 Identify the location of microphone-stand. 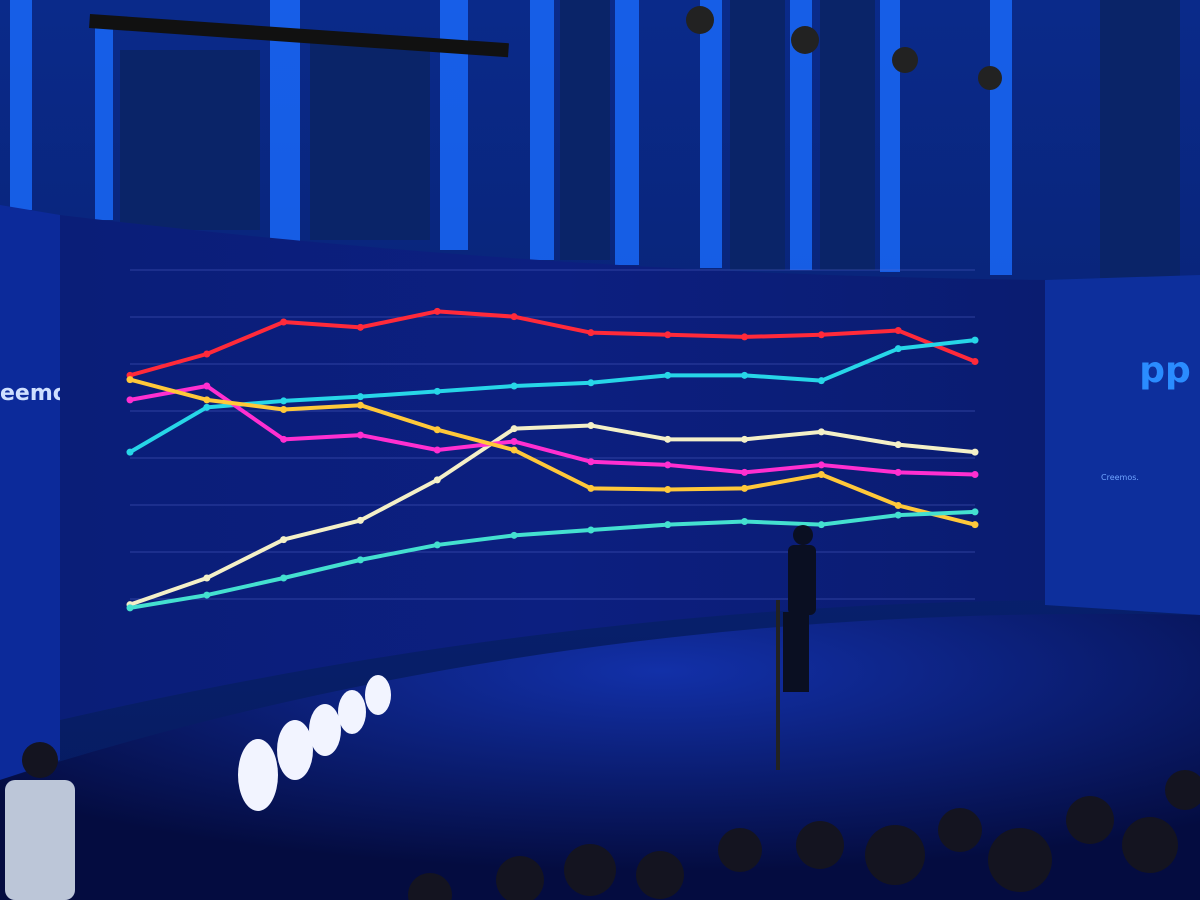
(778, 685).